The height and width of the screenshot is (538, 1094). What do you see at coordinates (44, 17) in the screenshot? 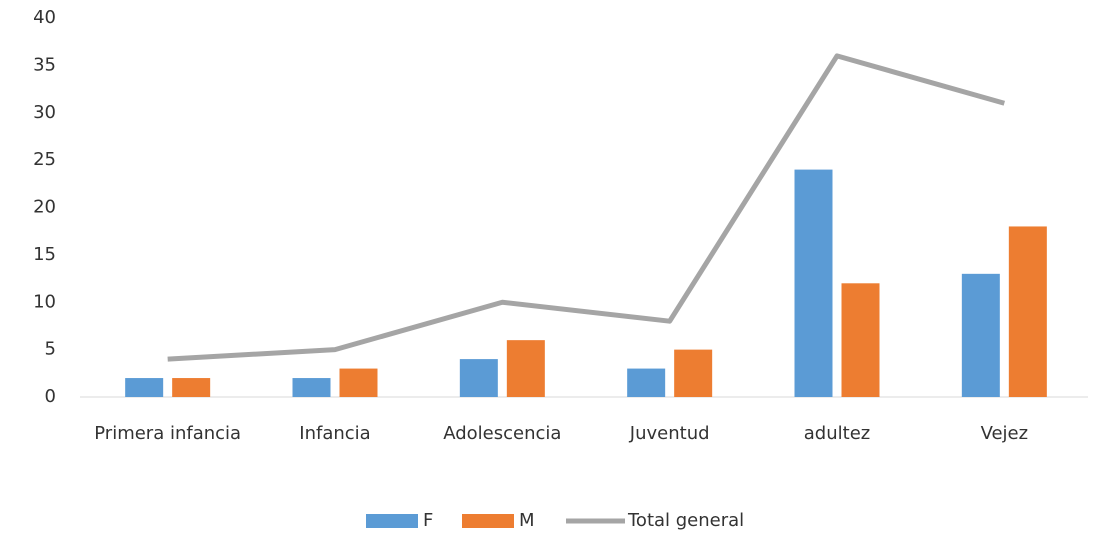
I see `y-tick-label: 40` at bounding box center [44, 17].